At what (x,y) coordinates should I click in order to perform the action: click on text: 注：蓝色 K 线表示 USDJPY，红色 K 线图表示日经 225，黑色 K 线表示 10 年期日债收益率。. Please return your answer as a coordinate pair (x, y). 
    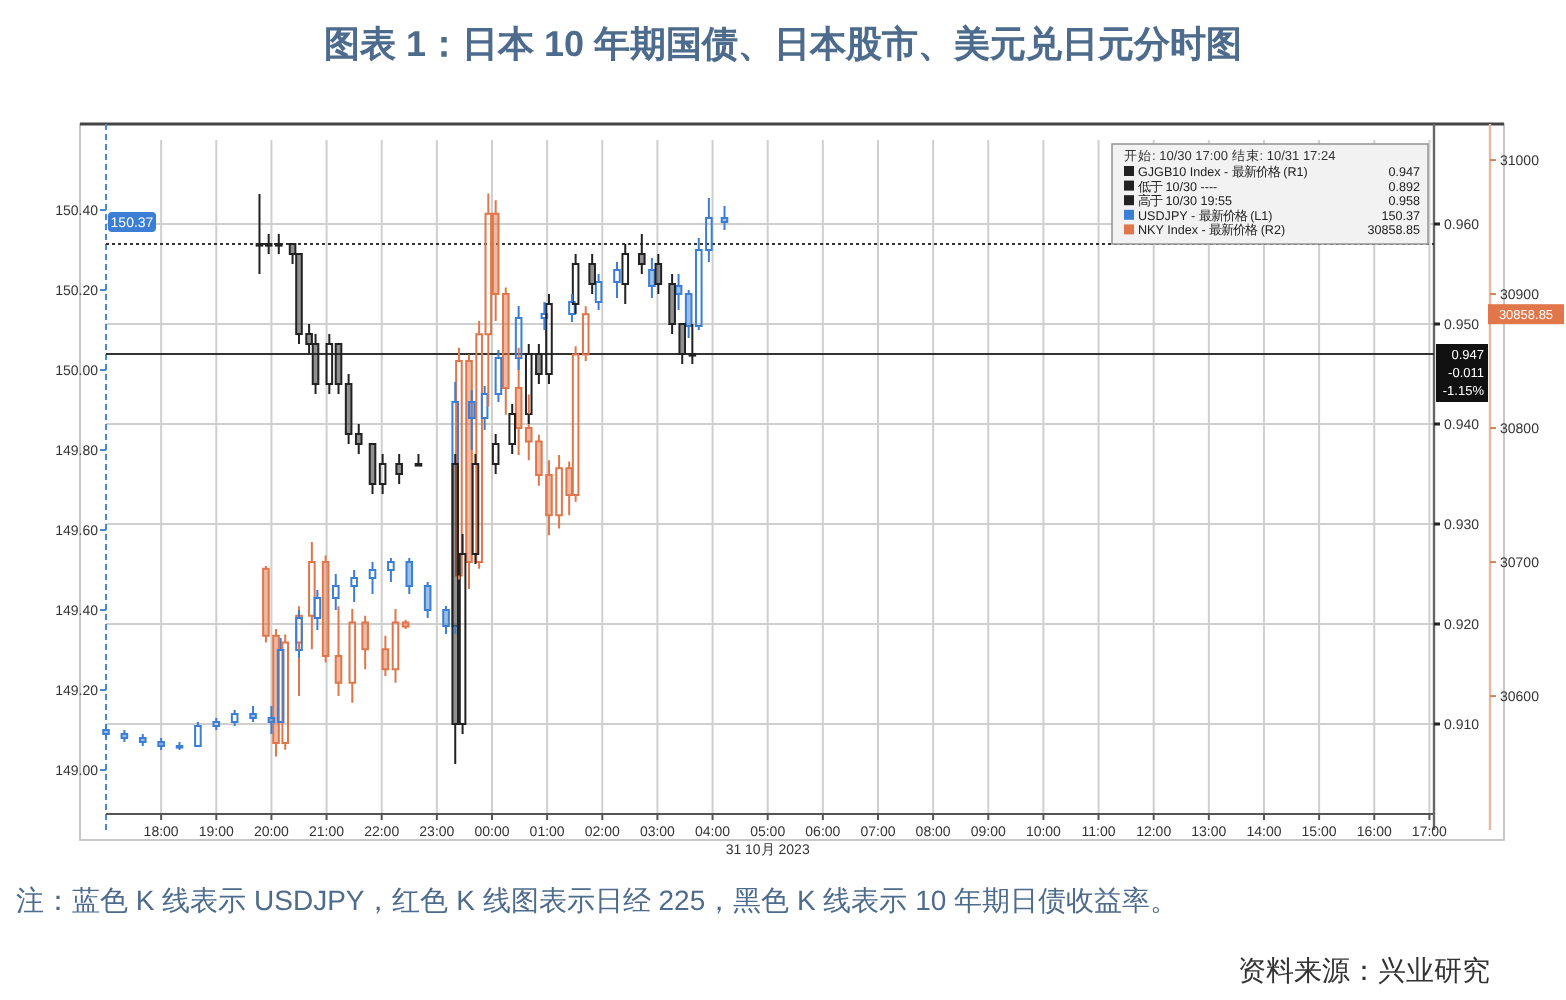
    Looking at the image, I should click on (597, 900).